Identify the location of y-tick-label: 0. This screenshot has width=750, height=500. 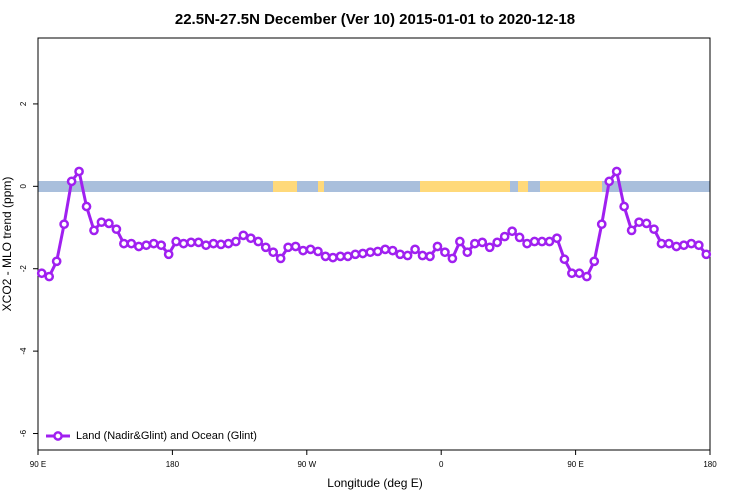
(23, 186).